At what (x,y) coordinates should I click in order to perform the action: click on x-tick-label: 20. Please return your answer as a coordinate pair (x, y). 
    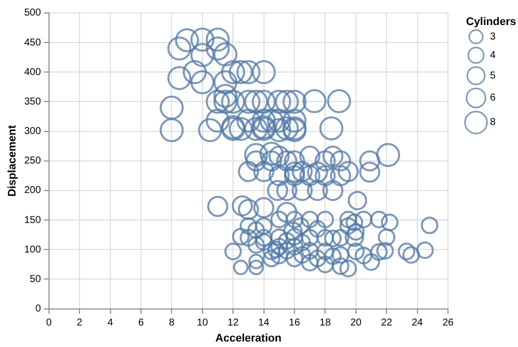
    Looking at the image, I should click on (356, 323).